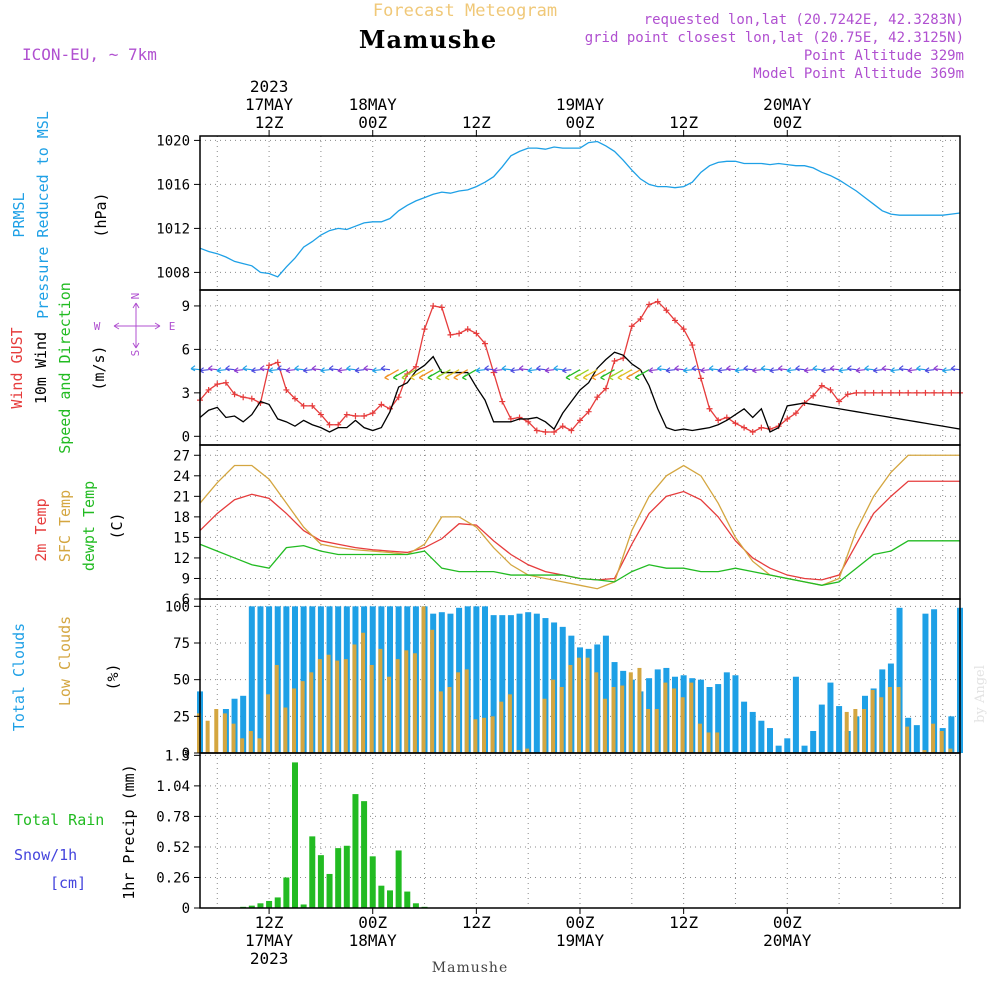  What do you see at coordinates (45, 855) in the screenshot?
I see `precip-label-snow: Snow/1h` at bounding box center [45, 855].